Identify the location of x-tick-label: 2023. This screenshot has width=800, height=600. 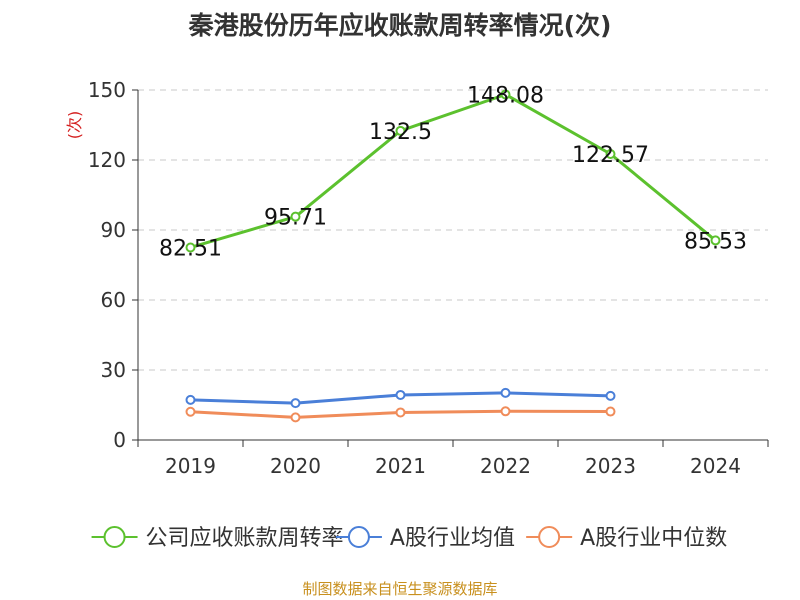
(610, 466).